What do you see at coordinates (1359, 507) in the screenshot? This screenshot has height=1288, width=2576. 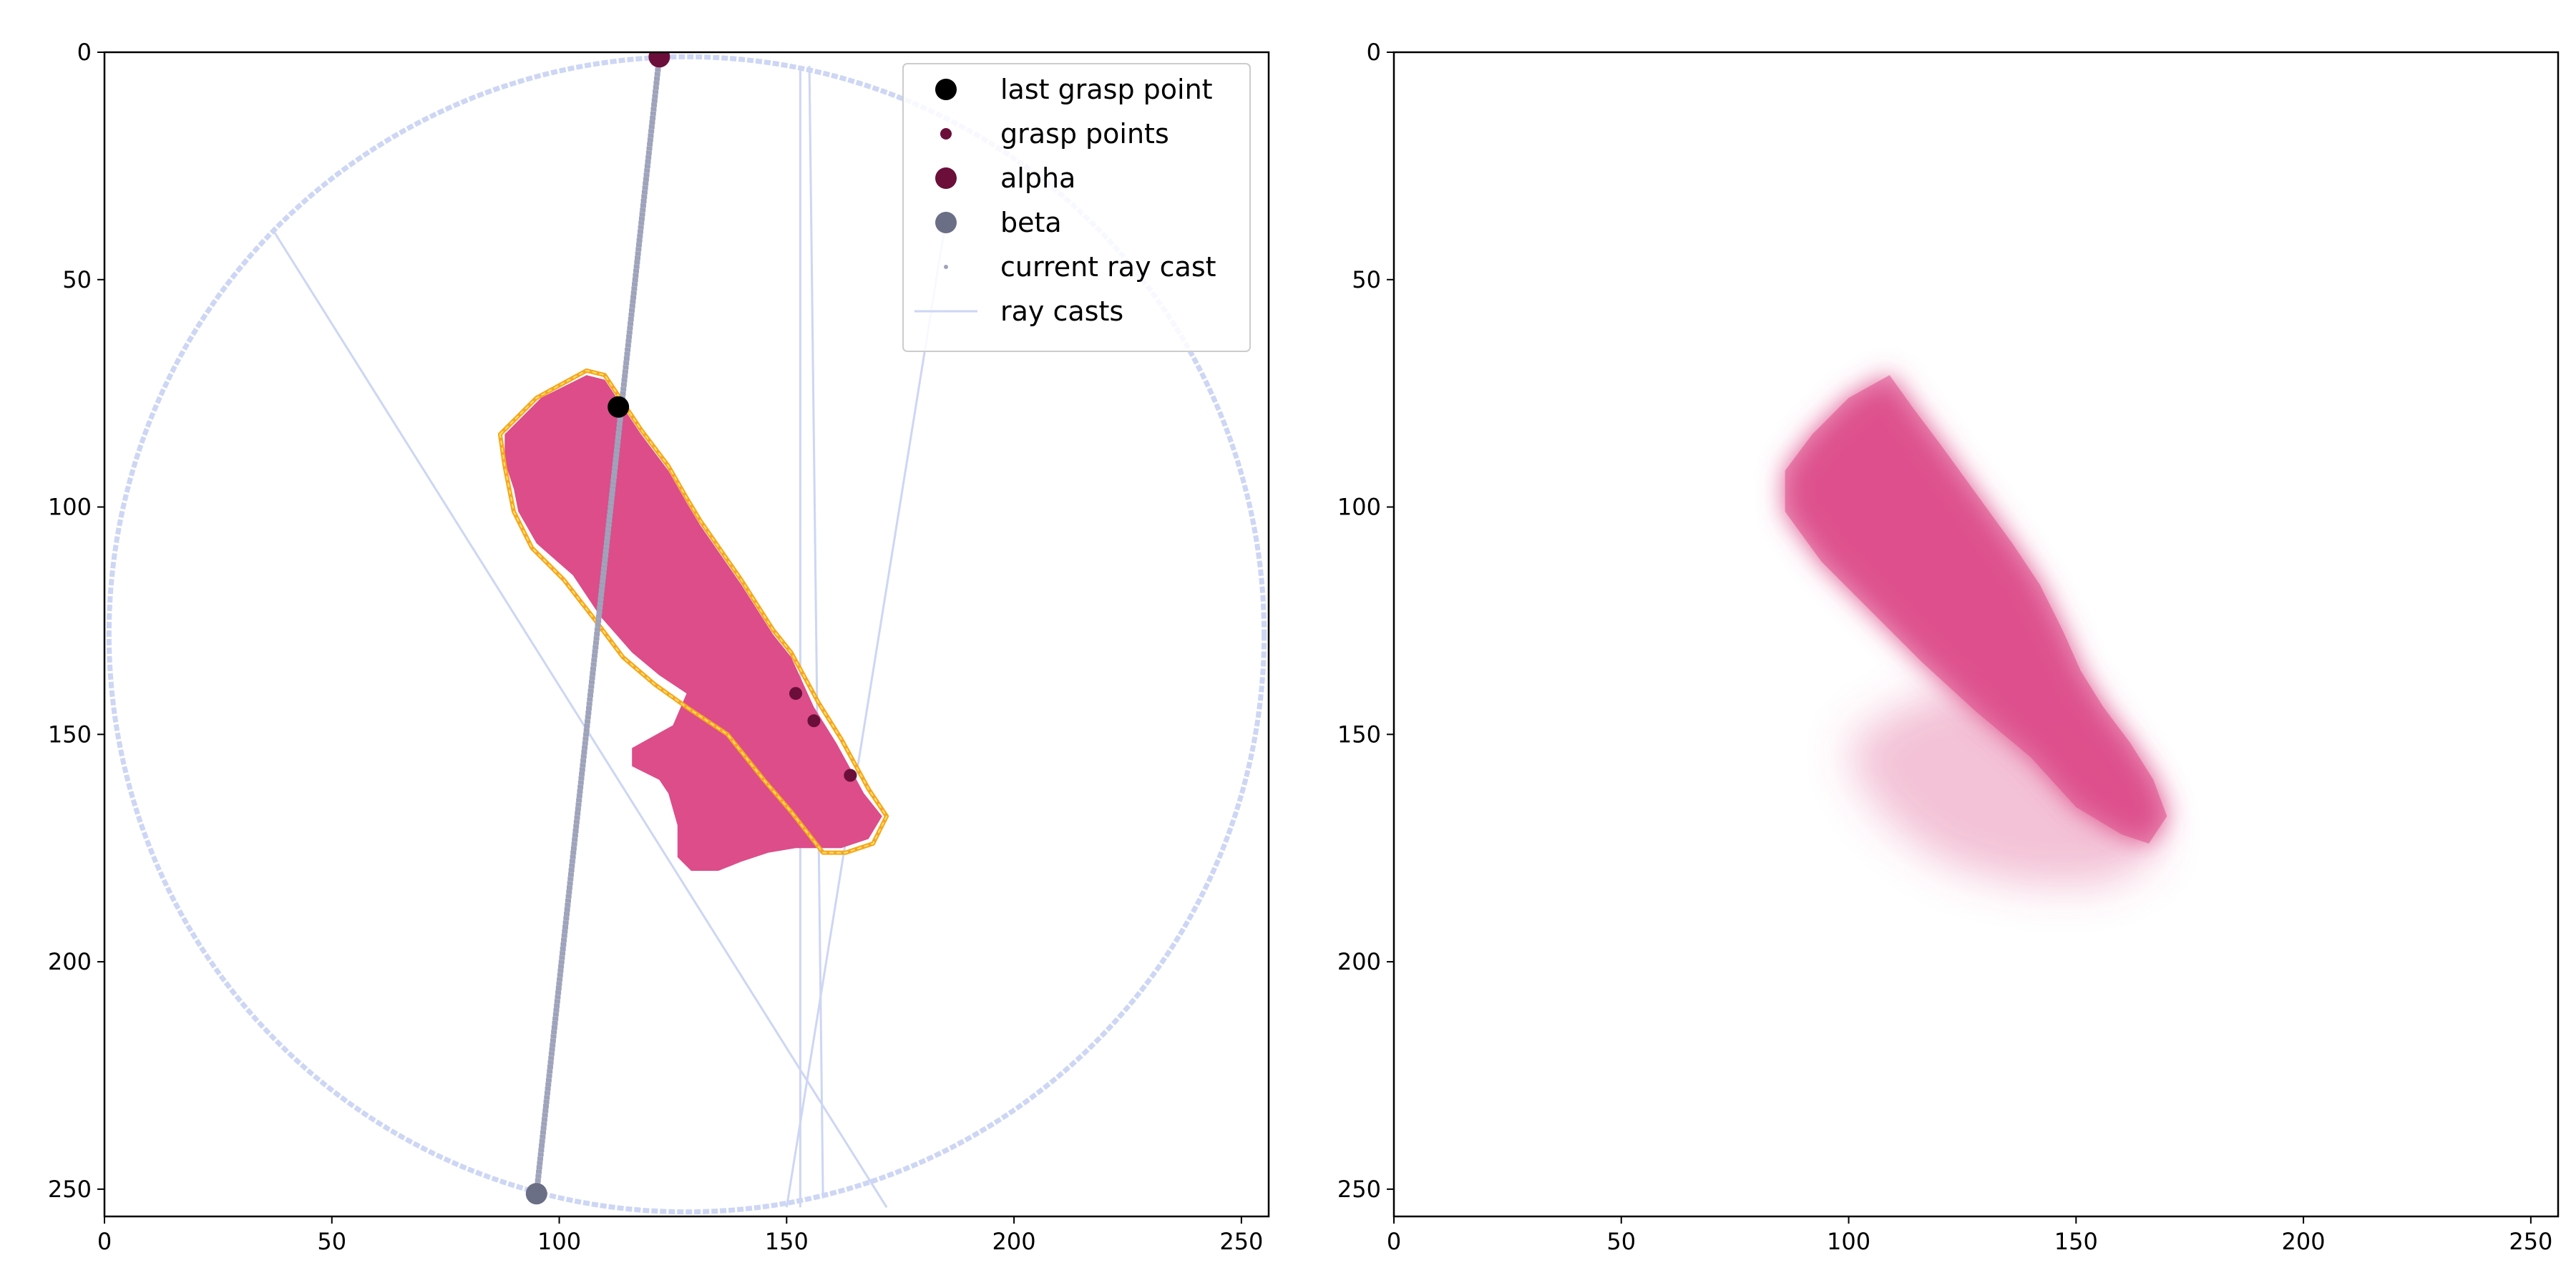 I see `right-y-tick-label: 100` at bounding box center [1359, 507].